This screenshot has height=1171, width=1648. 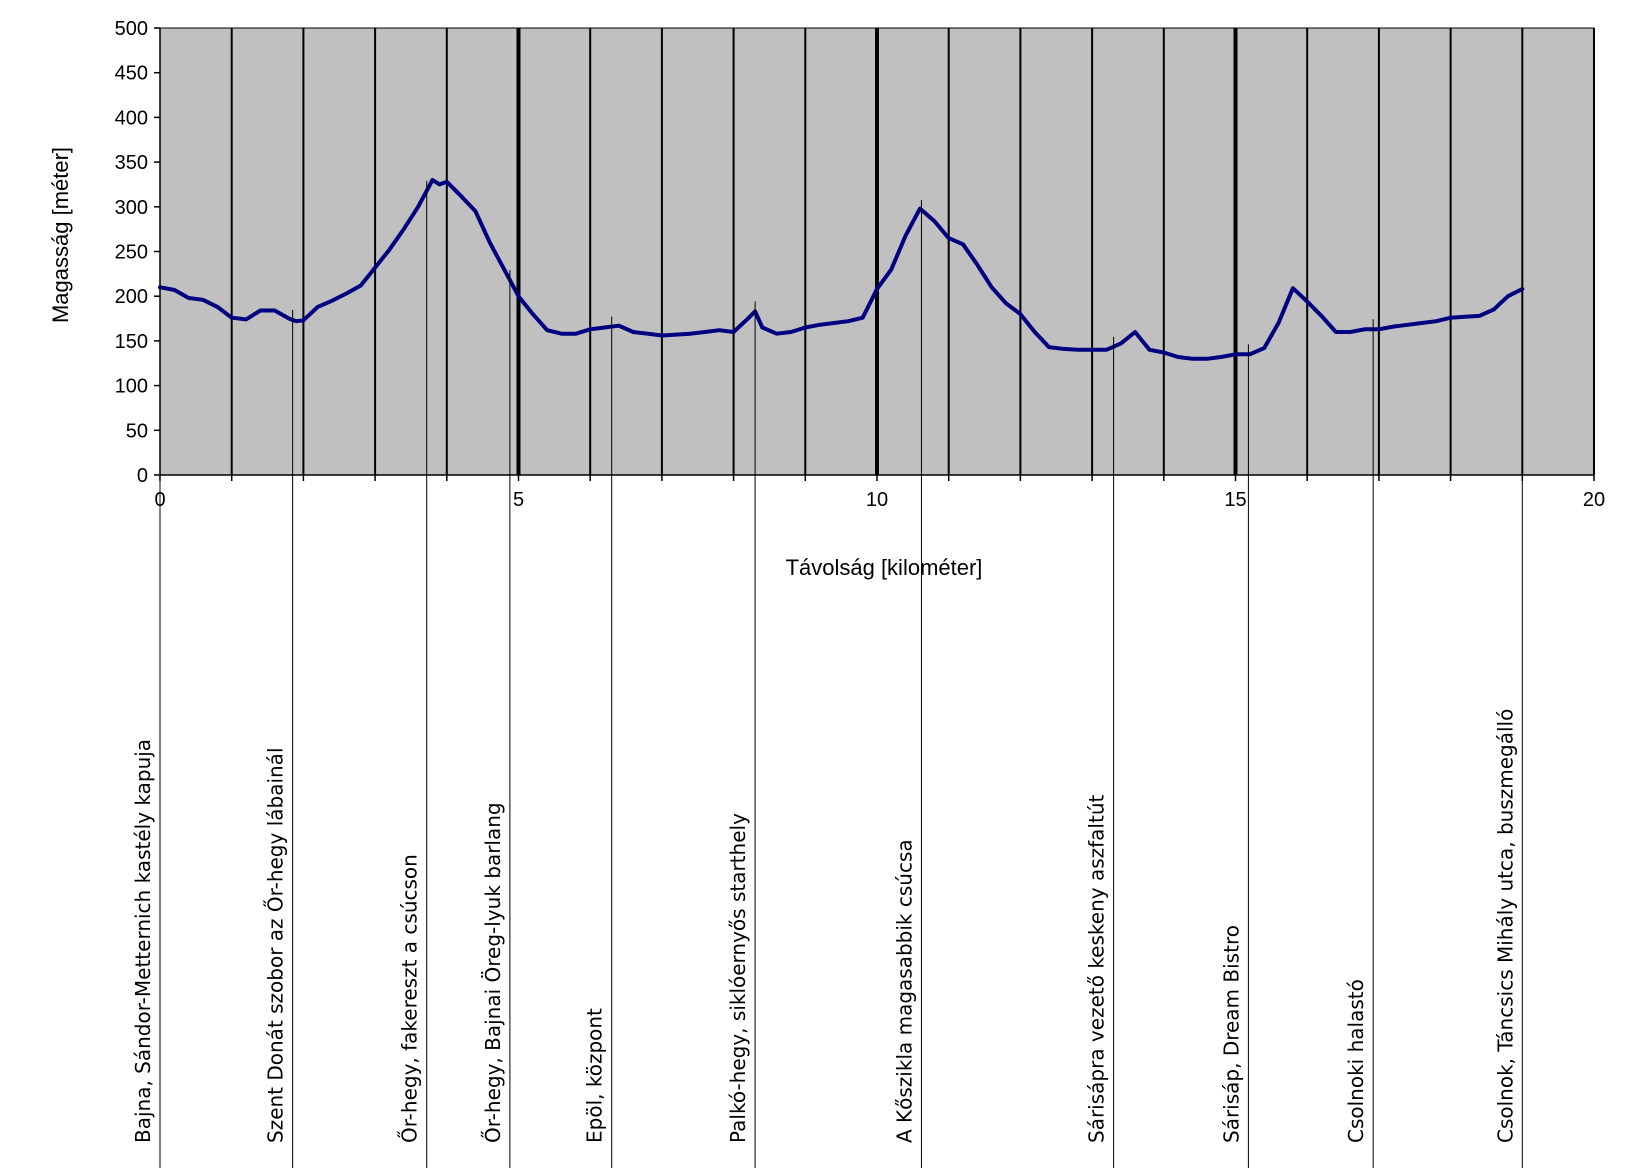 I want to click on y-tick-label: 100, so click(x=131, y=387).